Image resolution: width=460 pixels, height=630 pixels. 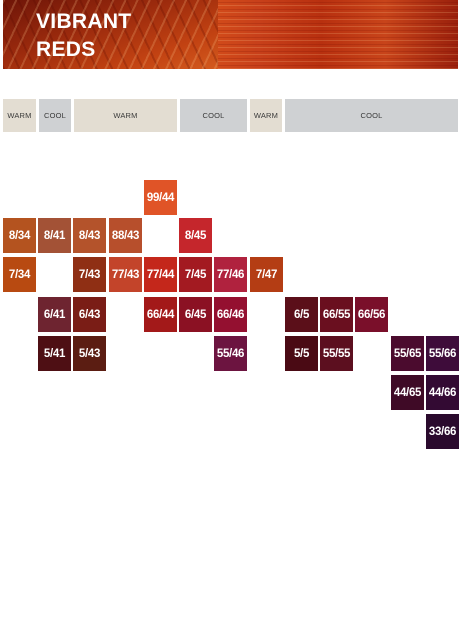 I want to click on shade-chip: 6/5, so click(x=301, y=314).